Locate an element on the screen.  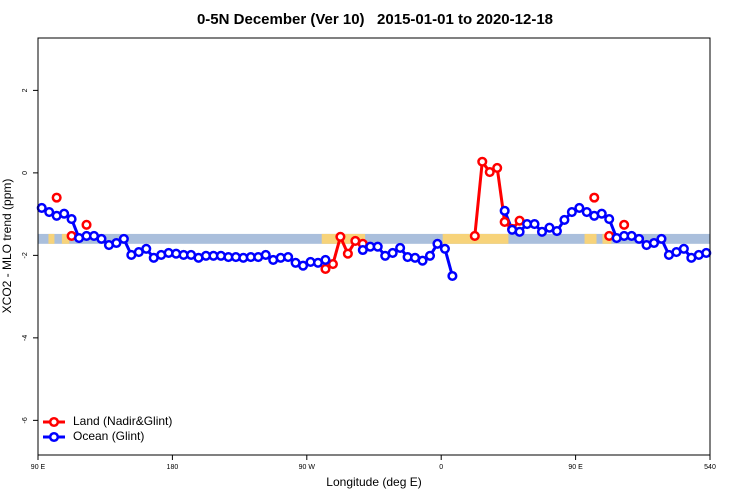
y-axis-label: XCO2 - MLO trend (ppm) is located at coordinates (7, 246).